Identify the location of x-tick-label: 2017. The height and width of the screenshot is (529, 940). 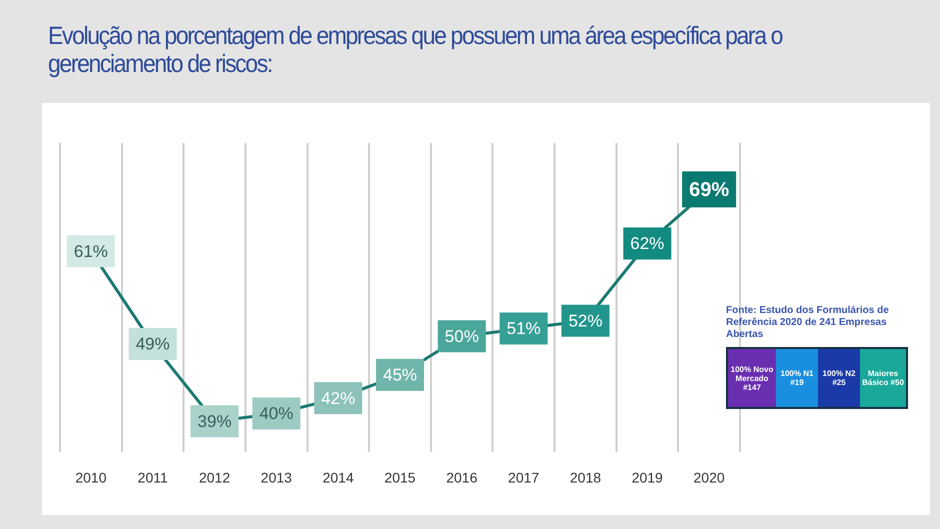
(524, 477).